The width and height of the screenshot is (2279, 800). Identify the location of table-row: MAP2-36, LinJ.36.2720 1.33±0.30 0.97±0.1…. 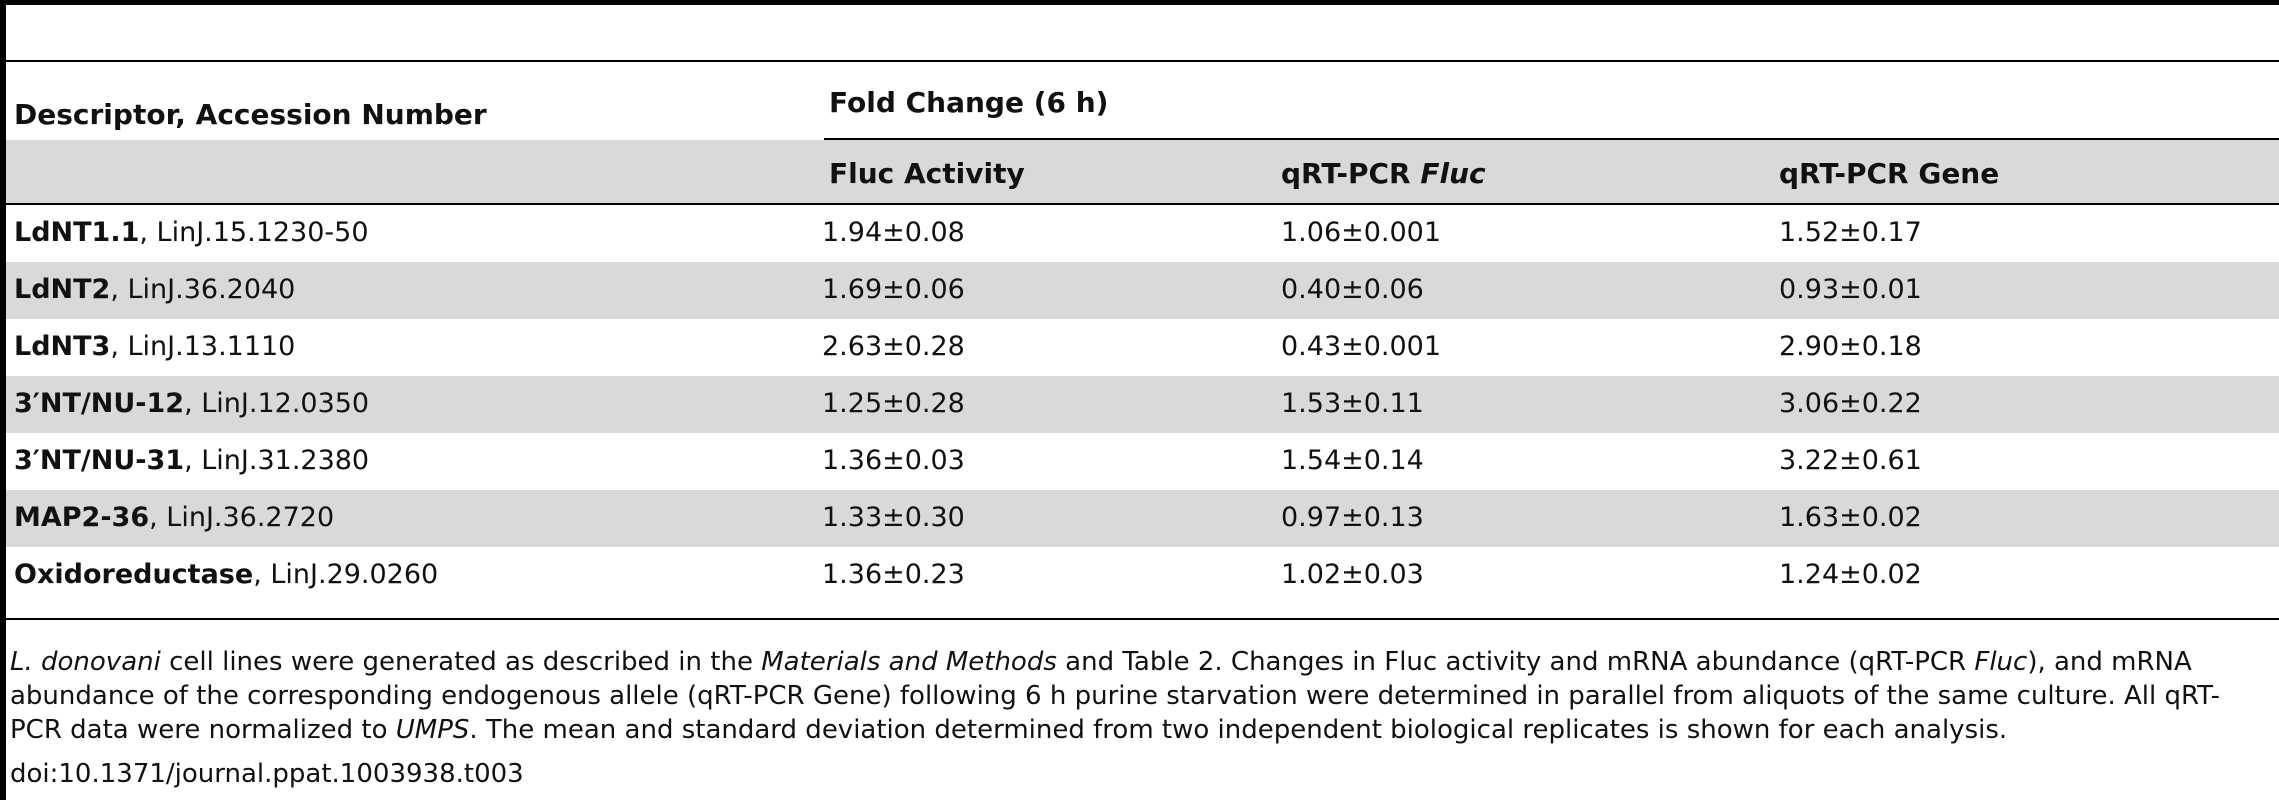
(1142, 518).